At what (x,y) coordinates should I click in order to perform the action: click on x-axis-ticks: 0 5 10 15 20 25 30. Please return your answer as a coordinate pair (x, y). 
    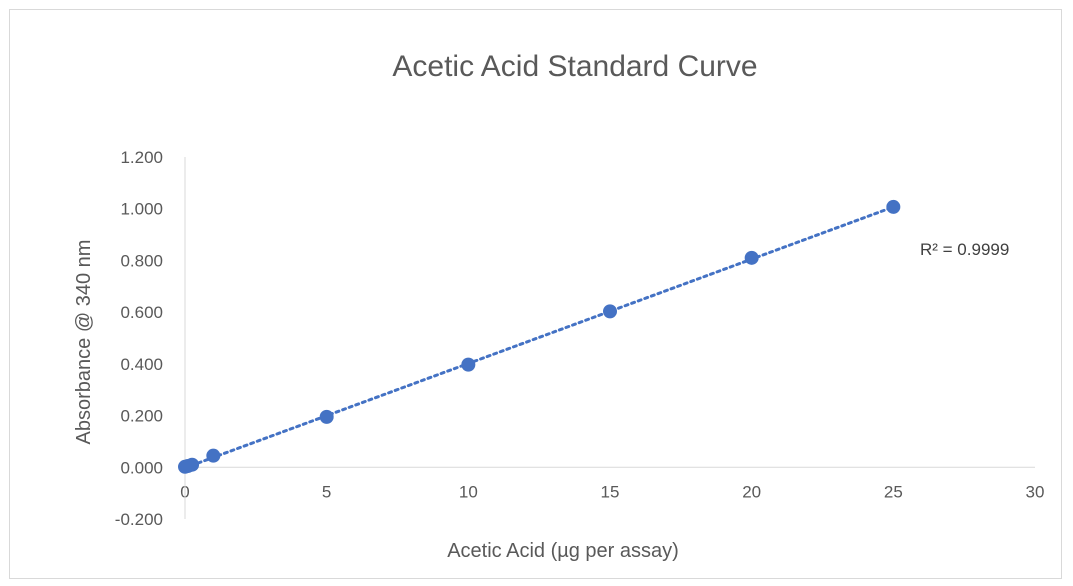
    Looking at the image, I should click on (612, 491).